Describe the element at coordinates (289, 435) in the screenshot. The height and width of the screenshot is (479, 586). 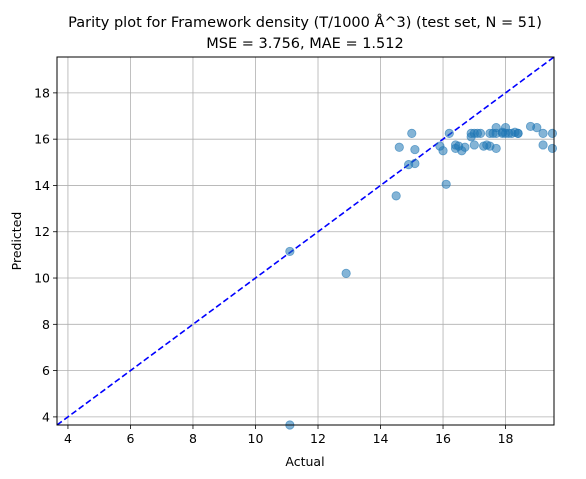
I see `x-axis-ticks: 4 6 8 10 12 14 16 18` at that location.